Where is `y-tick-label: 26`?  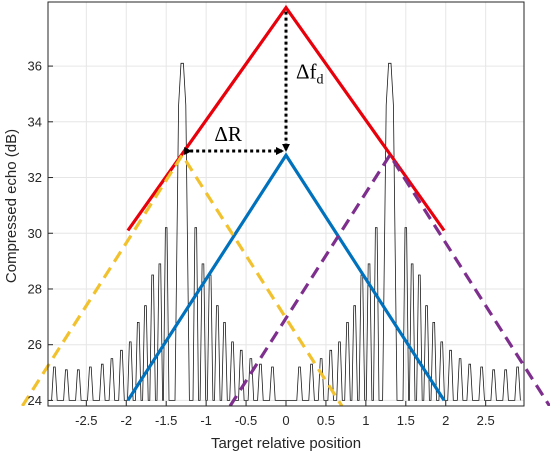
y-tick-label: 26 is located at coordinates (35, 344).